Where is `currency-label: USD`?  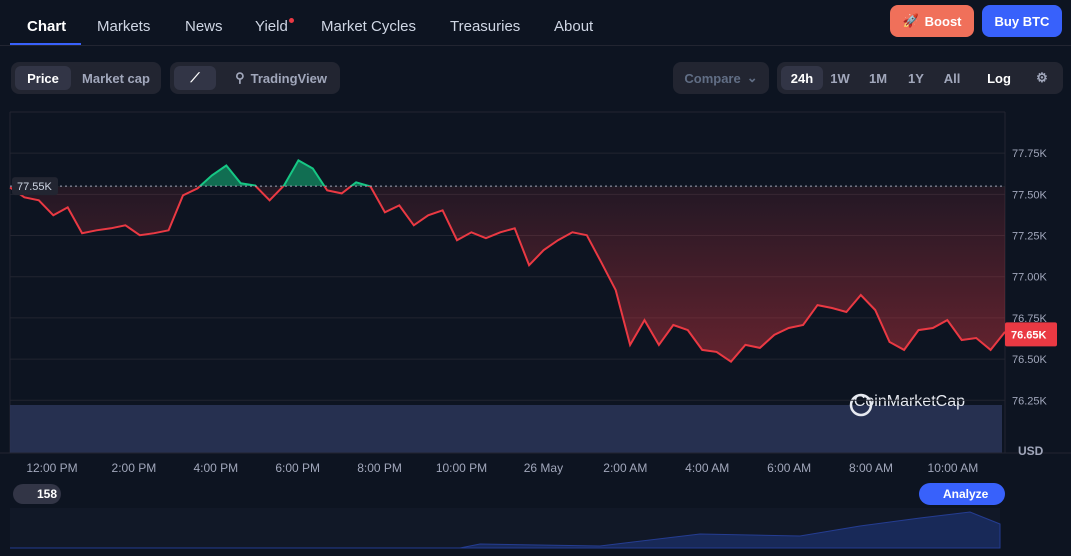 currency-label: USD is located at coordinates (1031, 451).